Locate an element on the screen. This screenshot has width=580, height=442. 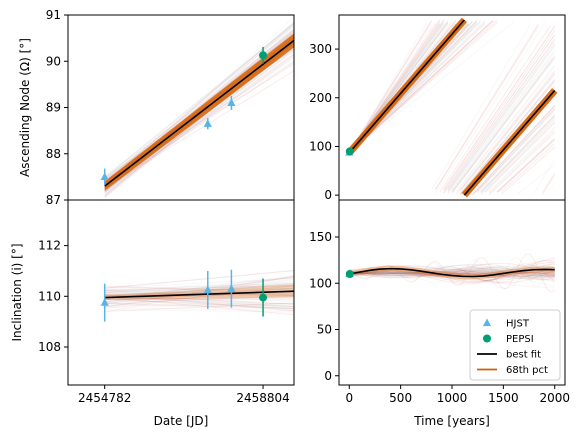
y-tick-label: 87 is located at coordinates (53, 200).